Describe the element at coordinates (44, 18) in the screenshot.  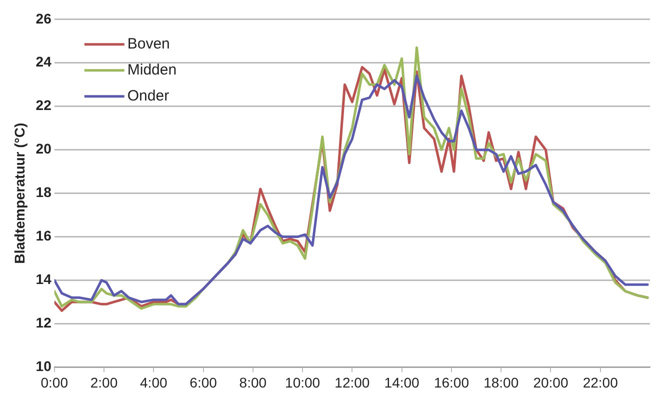
I see `y-tick-label: 26` at that location.